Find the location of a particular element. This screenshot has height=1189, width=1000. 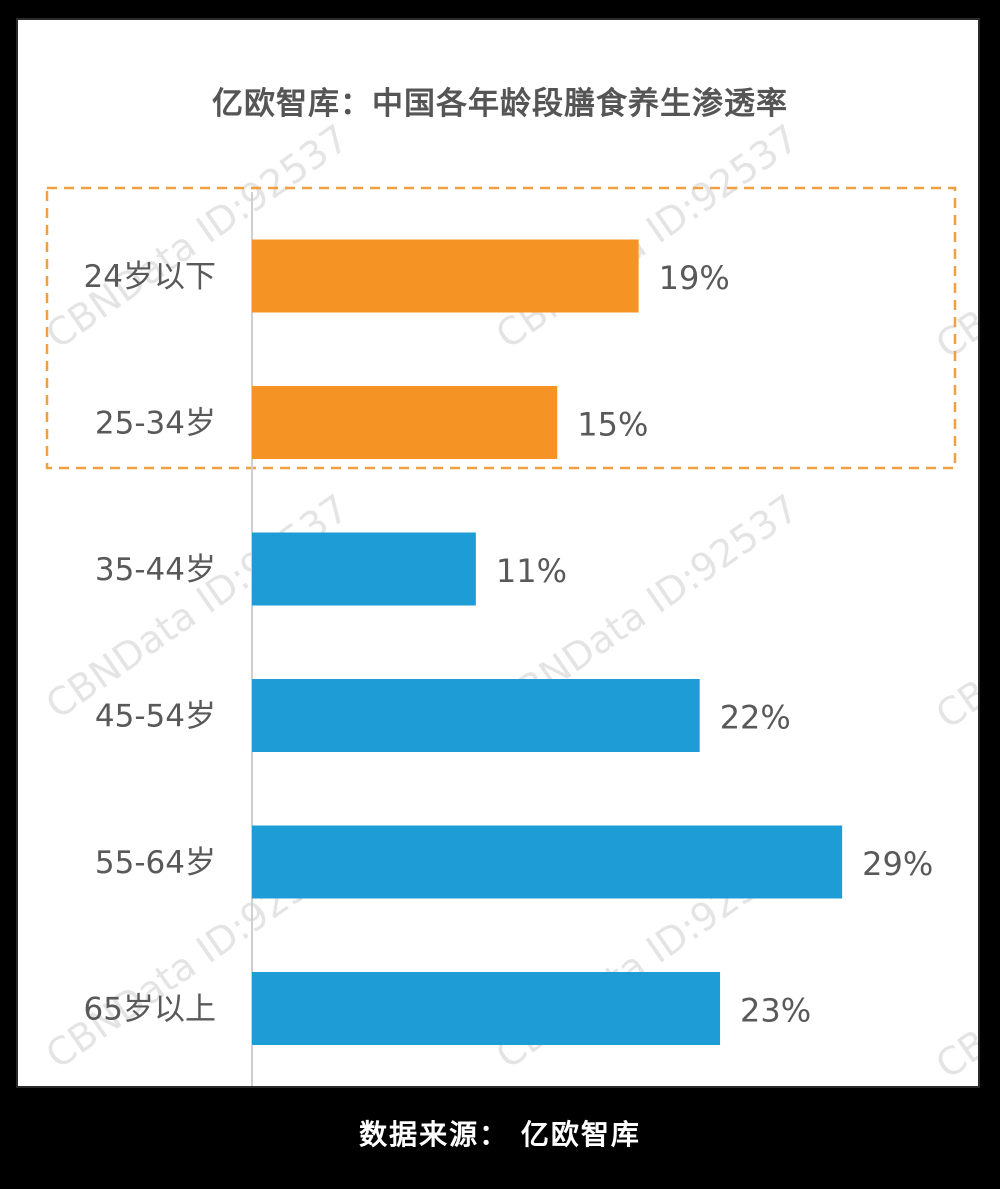

category-label: 65岁以上 is located at coordinates (150, 1010).